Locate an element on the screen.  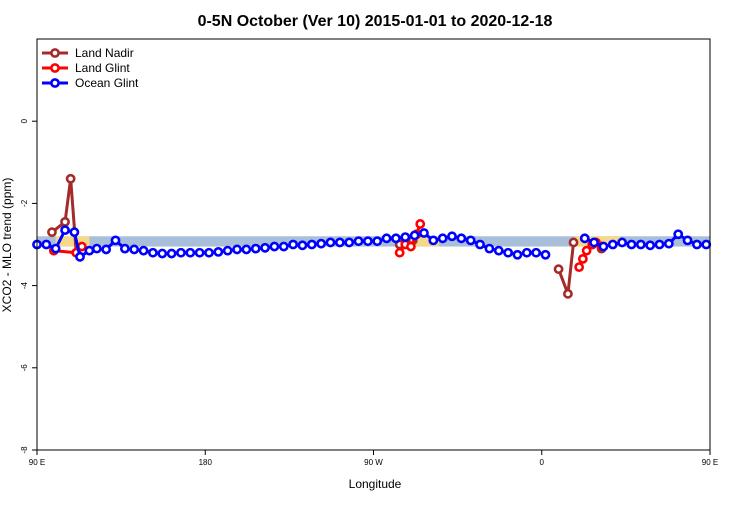
y-tick-label: -6 is located at coordinates (24, 368).